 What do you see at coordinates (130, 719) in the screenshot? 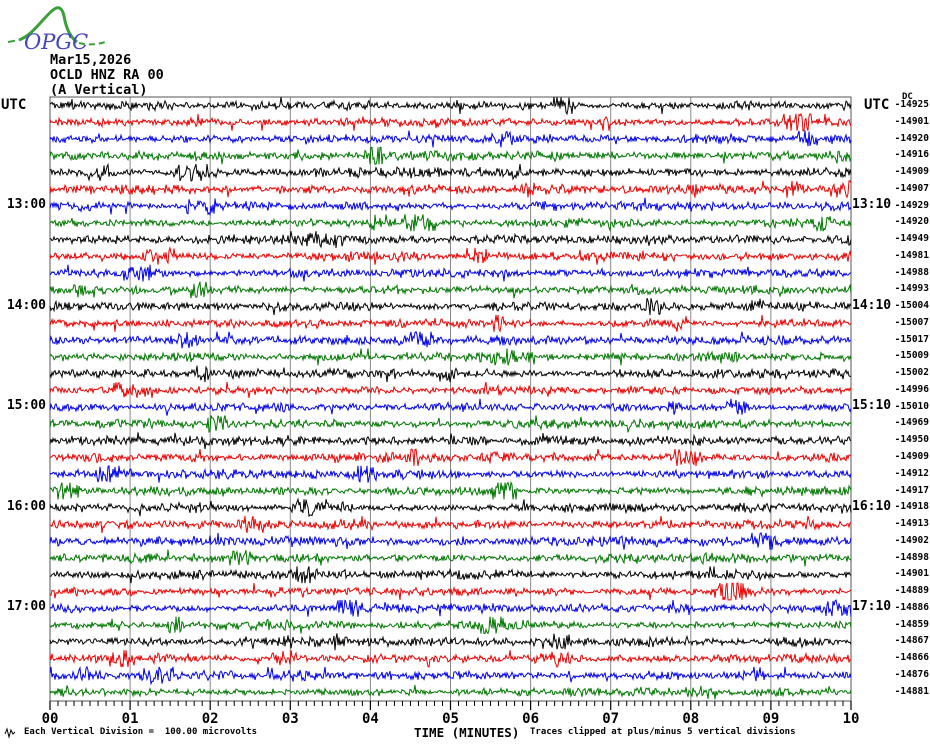
I see `x-tick-label: 01` at bounding box center [130, 719].